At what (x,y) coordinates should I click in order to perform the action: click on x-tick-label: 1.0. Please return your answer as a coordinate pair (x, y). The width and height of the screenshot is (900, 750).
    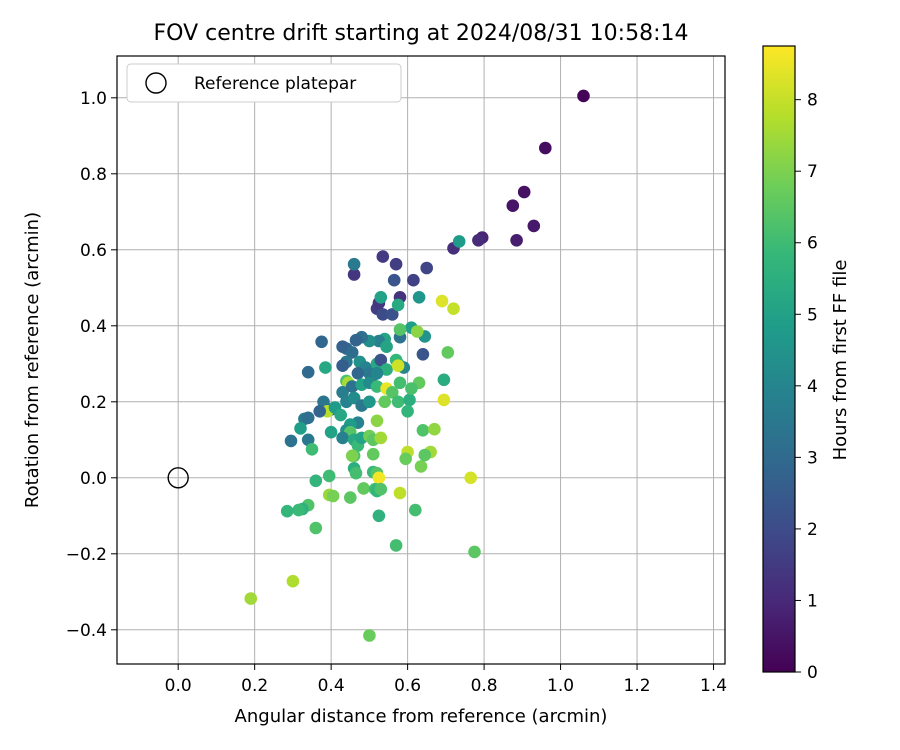
    Looking at the image, I should click on (560, 686).